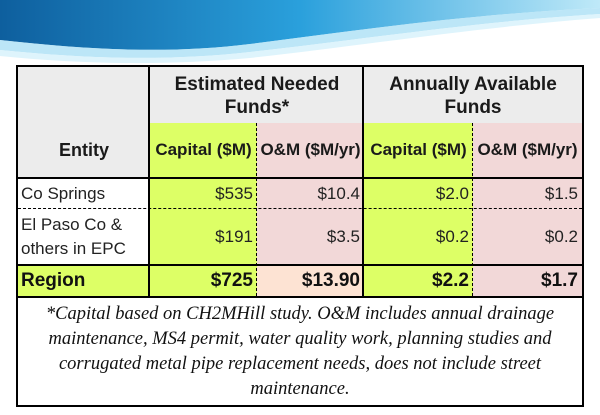  Describe the element at coordinates (63, 193) in the screenshot. I see `entity-cell: Co Springs` at that location.